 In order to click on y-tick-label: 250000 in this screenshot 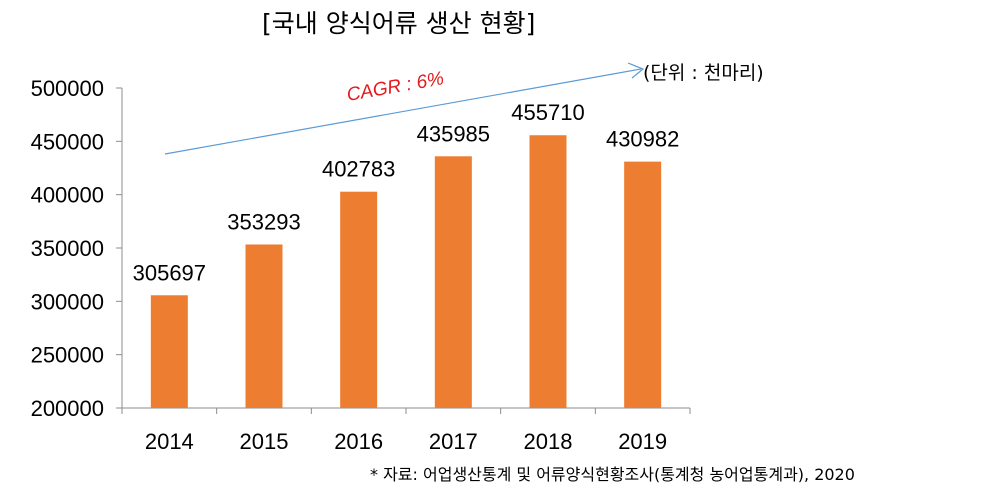, I will do `click(67, 355)`.